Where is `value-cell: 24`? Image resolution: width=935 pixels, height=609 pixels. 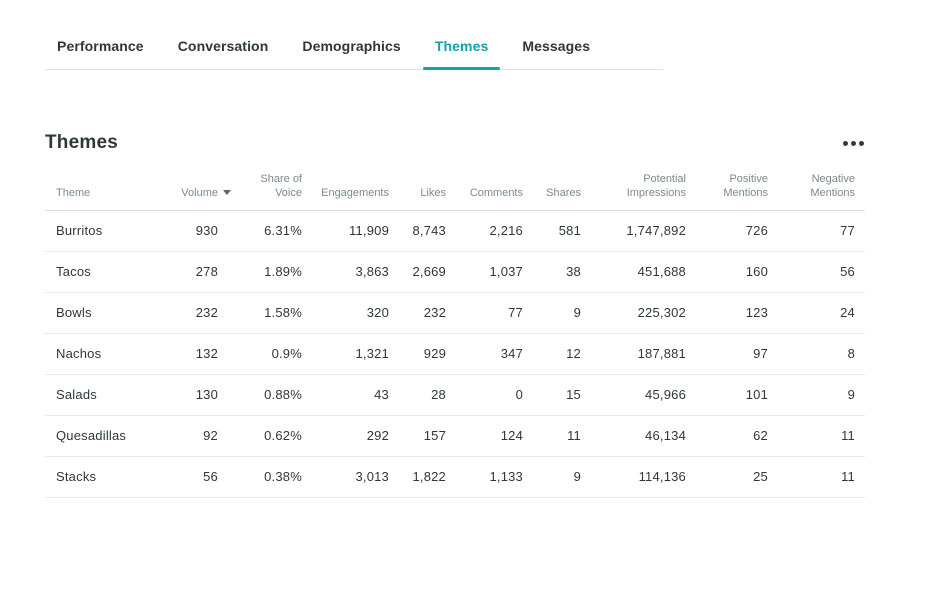 value-cell: 24 is located at coordinates (821, 313).